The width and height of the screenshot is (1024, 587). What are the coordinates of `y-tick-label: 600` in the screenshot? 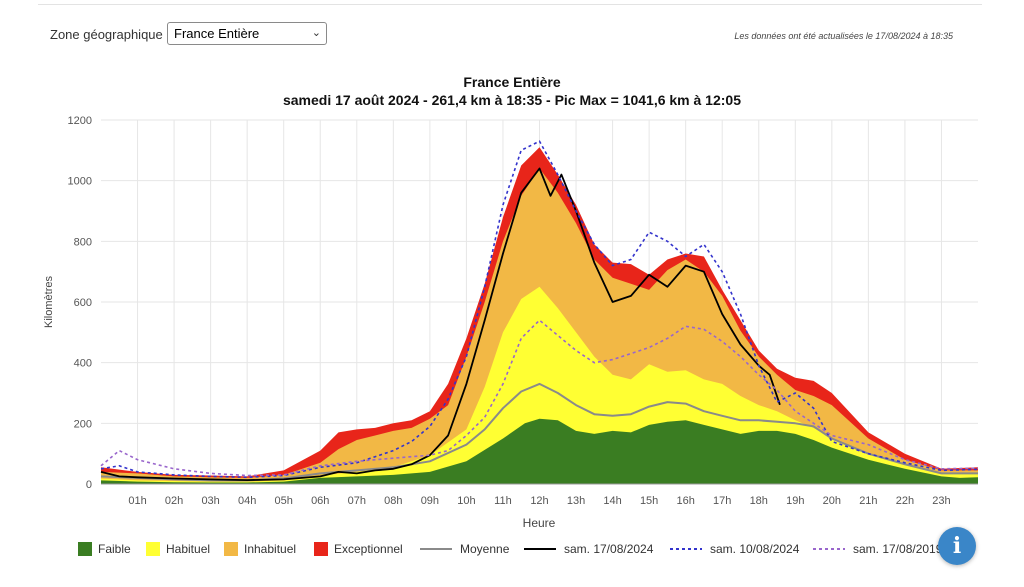 It's located at (83, 303).